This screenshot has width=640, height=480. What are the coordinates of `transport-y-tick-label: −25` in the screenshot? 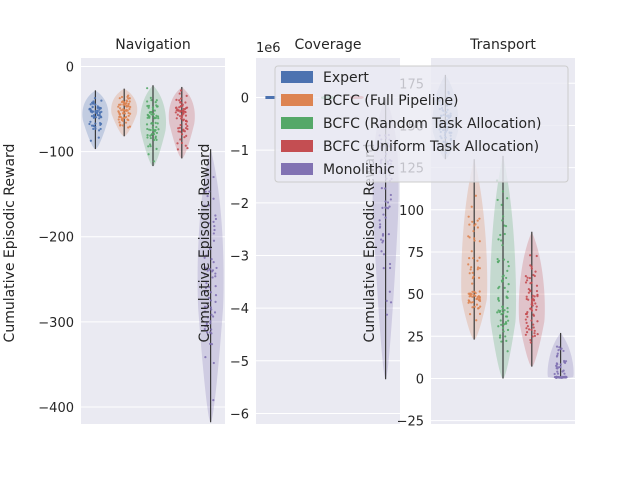 It's located at (410, 422).